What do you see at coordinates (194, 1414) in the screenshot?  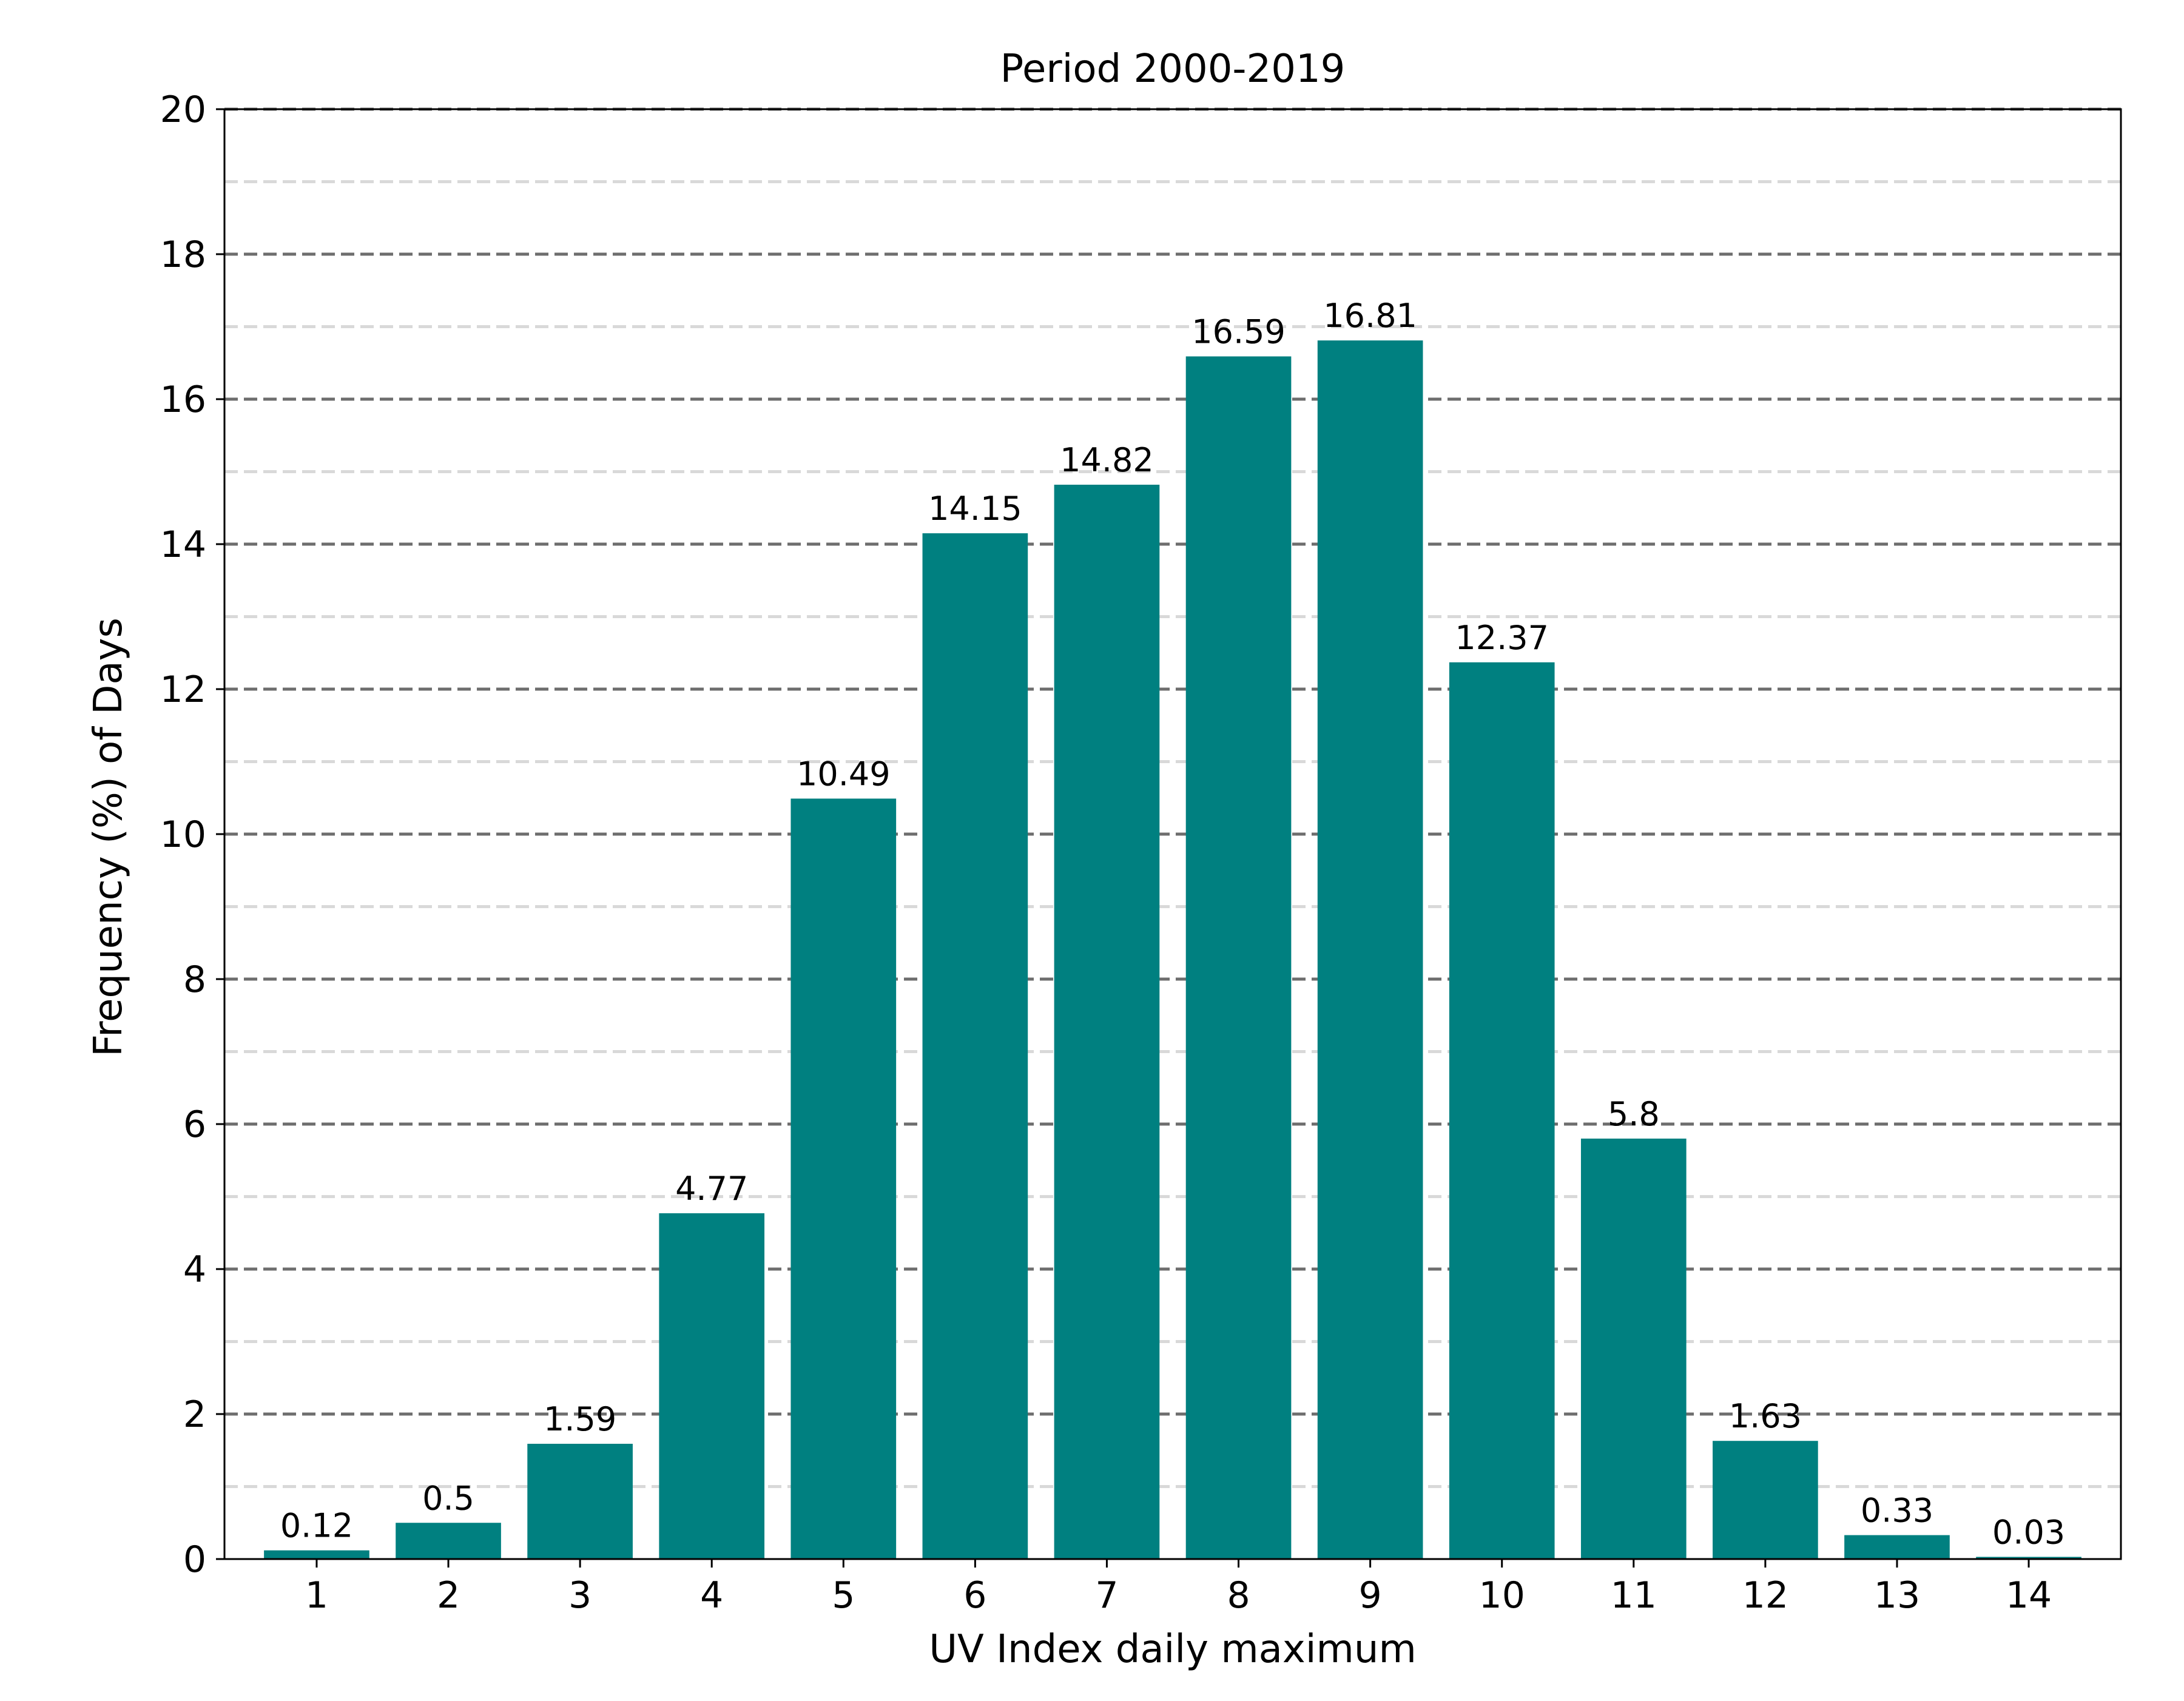 I see `y-tick-label: 2` at bounding box center [194, 1414].